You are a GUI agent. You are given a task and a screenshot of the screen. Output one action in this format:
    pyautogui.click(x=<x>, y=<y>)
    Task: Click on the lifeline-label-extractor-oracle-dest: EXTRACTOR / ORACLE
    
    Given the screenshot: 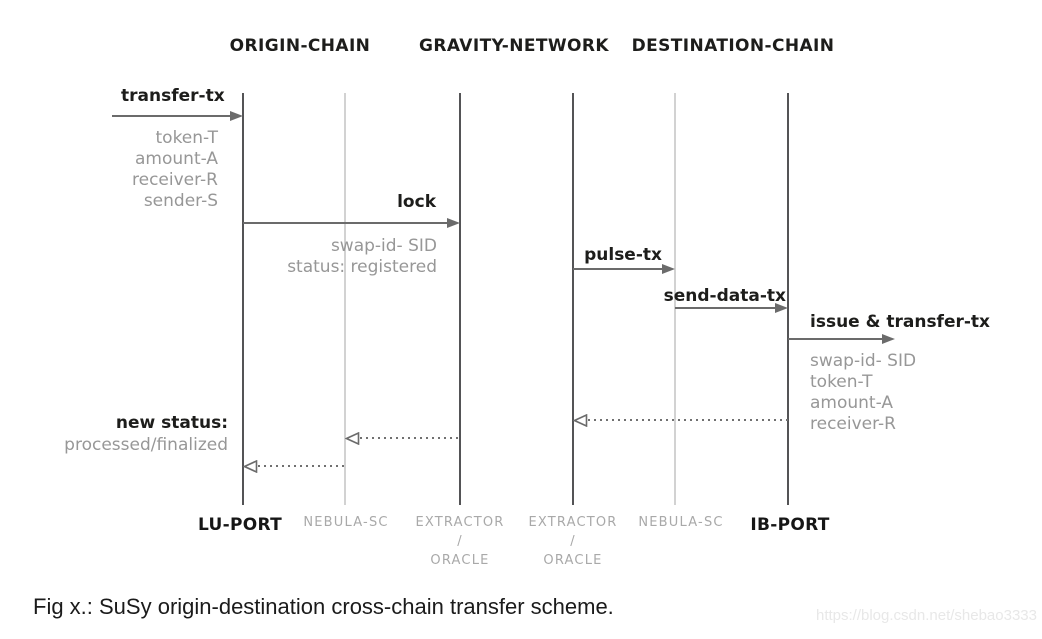 What is the action you would take?
    pyautogui.click(x=572, y=541)
    